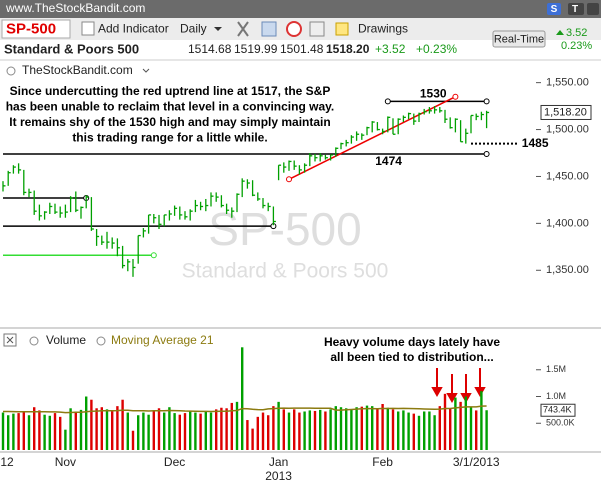 The image size is (601, 482). Describe the element at coordinates (567, 129) in the screenshot. I see `y-tick-label: 1,500.00` at that location.